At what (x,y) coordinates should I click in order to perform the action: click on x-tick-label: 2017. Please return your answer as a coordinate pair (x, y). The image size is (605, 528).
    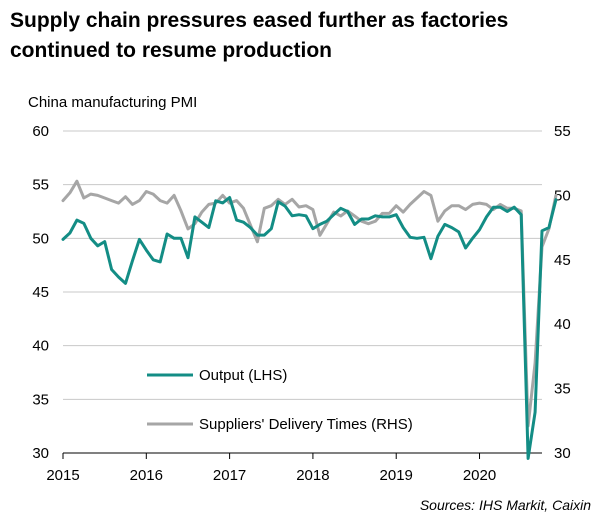
    Looking at the image, I should click on (229, 475).